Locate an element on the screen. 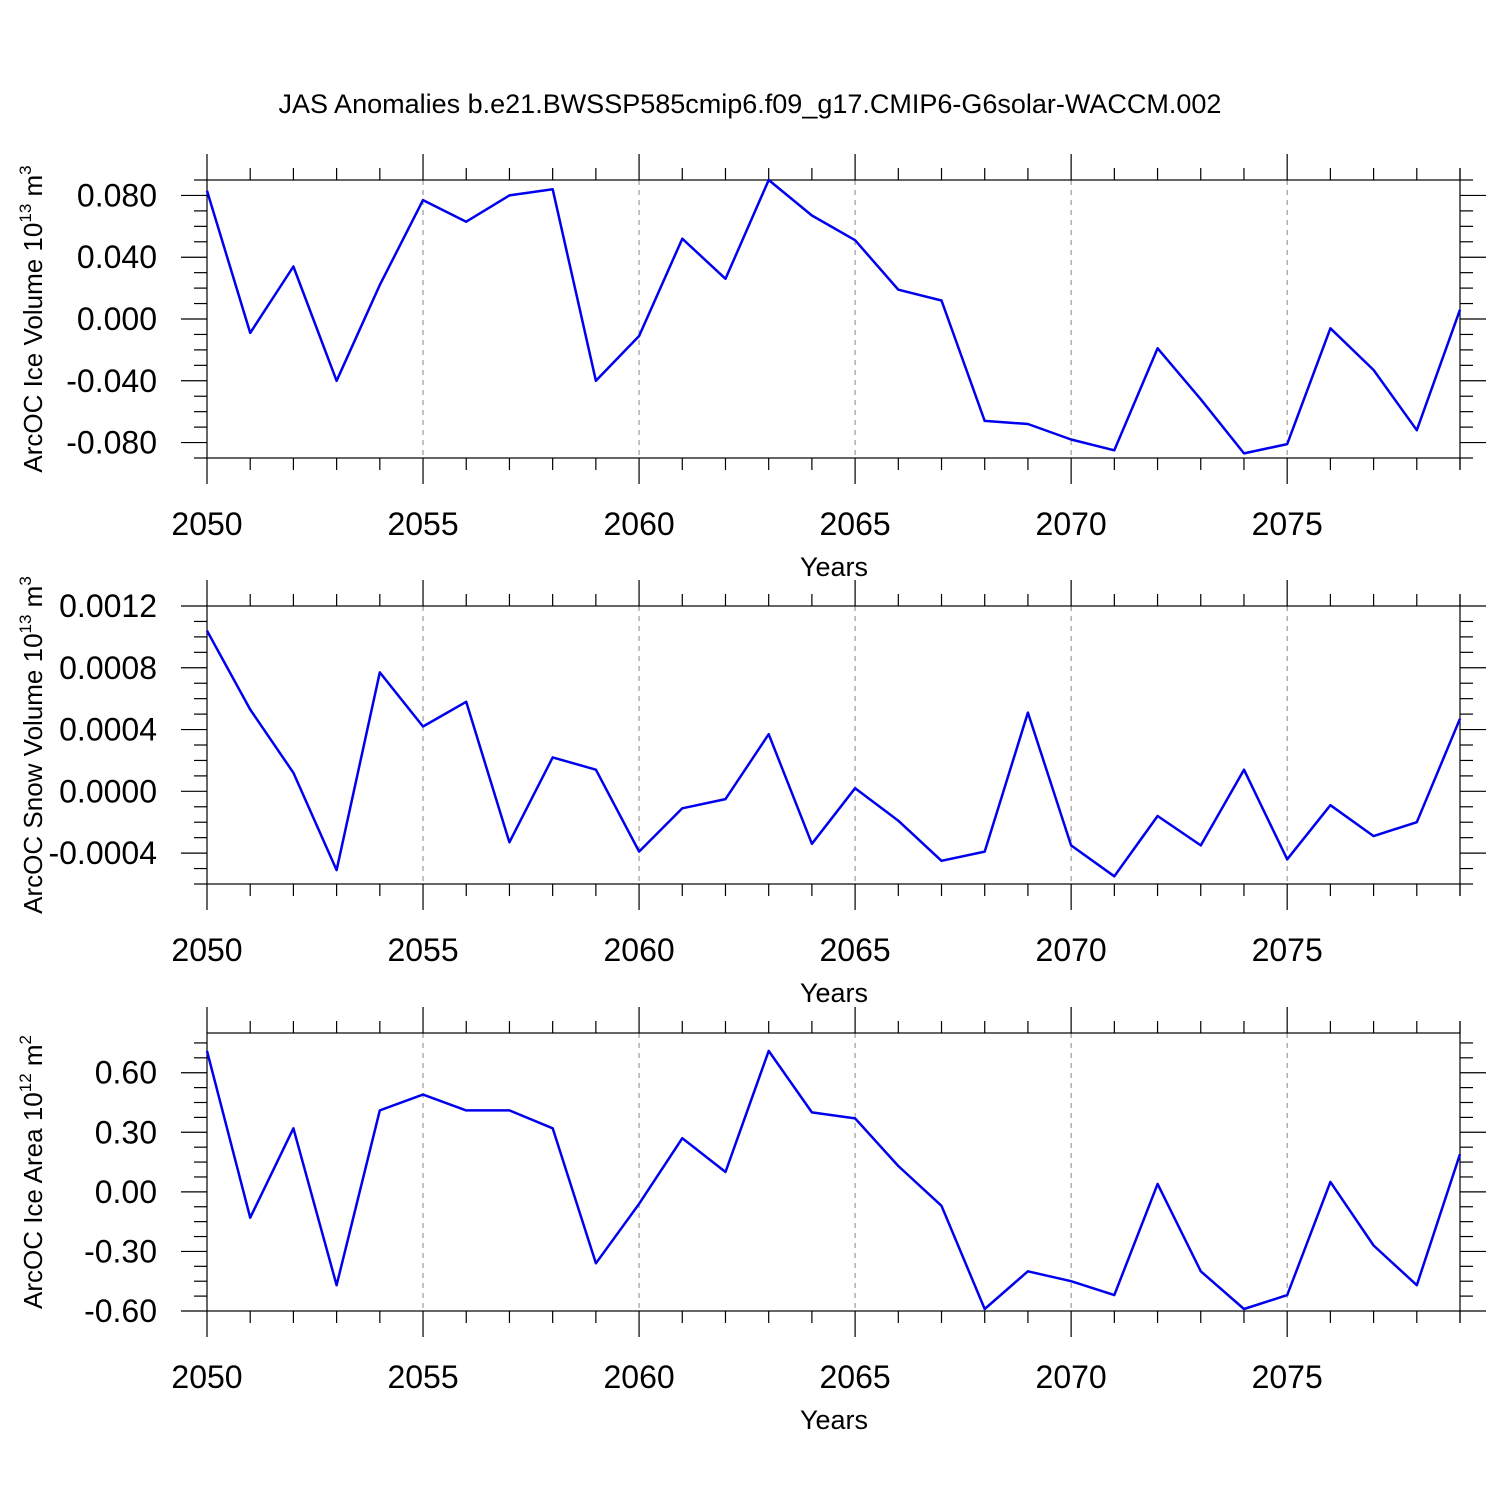 The width and height of the screenshot is (1500, 1500). y-axis-label: ArcOC Ice Volume 1013 m3 is located at coordinates (32, 318).